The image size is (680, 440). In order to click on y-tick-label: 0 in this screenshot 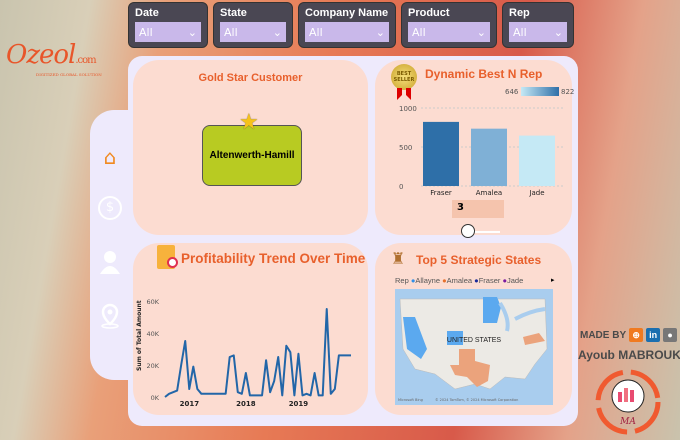, I will do `click(401, 187)`.